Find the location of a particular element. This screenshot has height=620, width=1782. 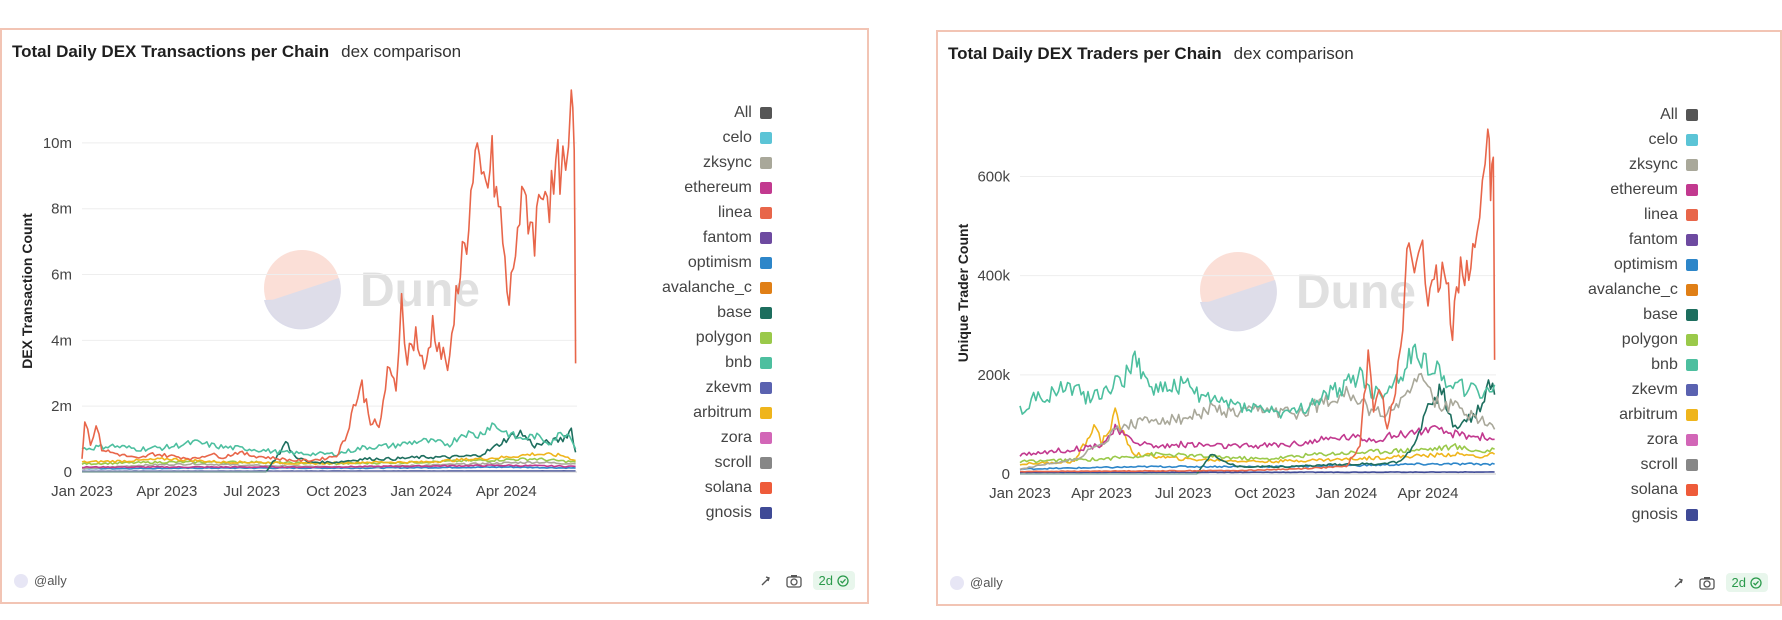

avatar is located at coordinates (21, 580).